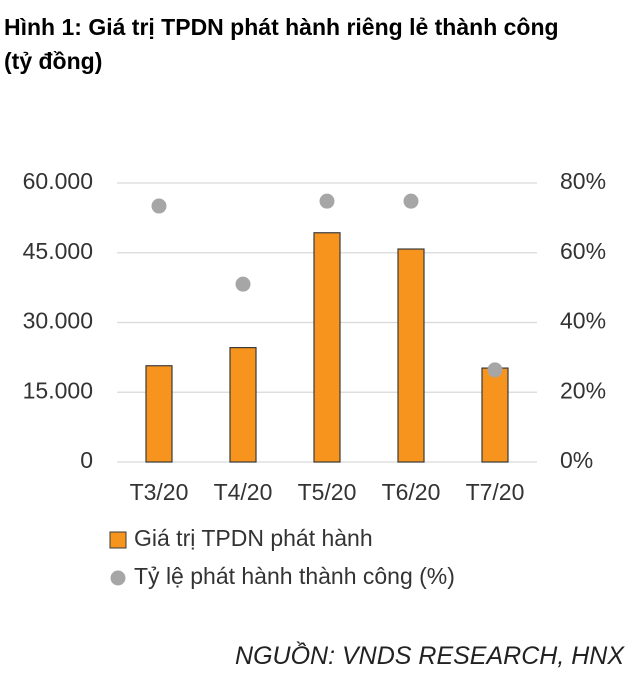 This screenshot has height=692, width=640. I want to click on x-tick-label: T6/20, so click(411, 492).